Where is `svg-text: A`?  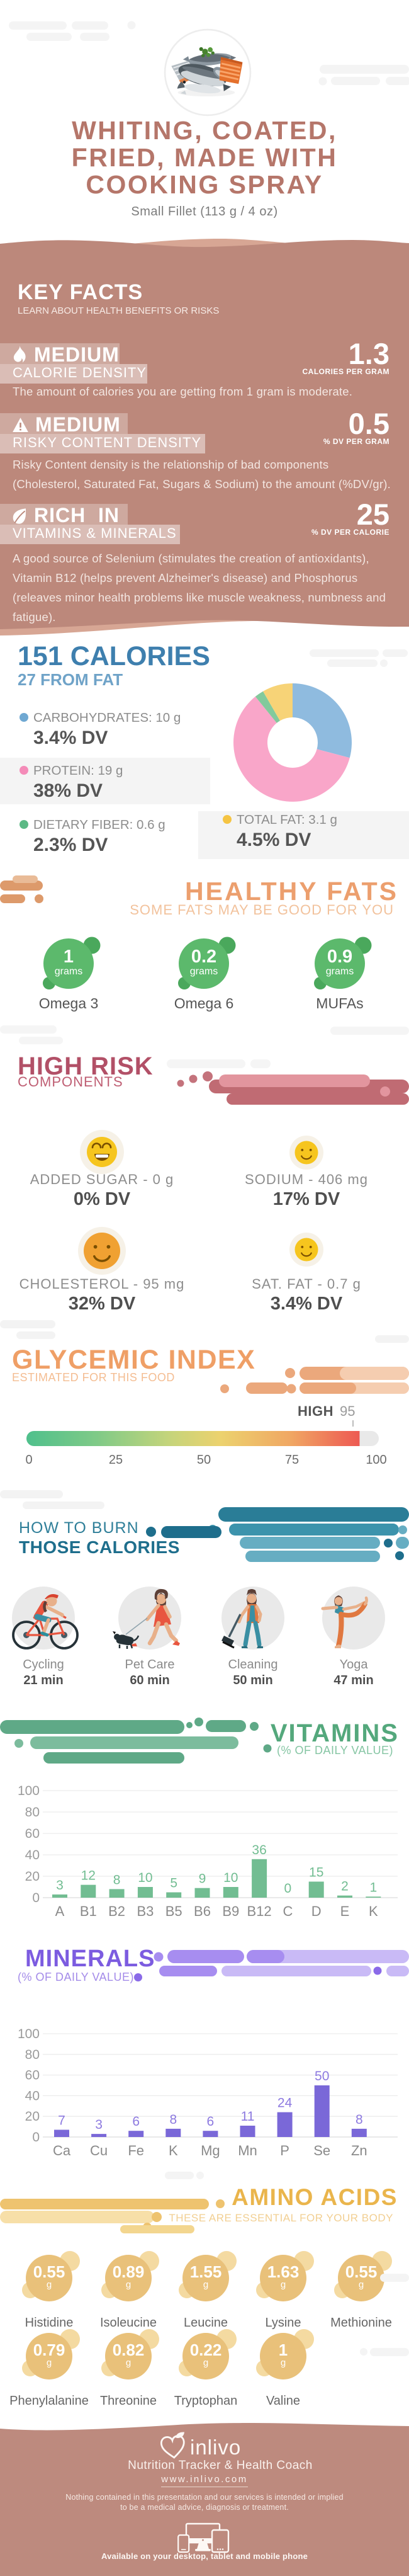
svg-text: A is located at coordinates (60, 1911).